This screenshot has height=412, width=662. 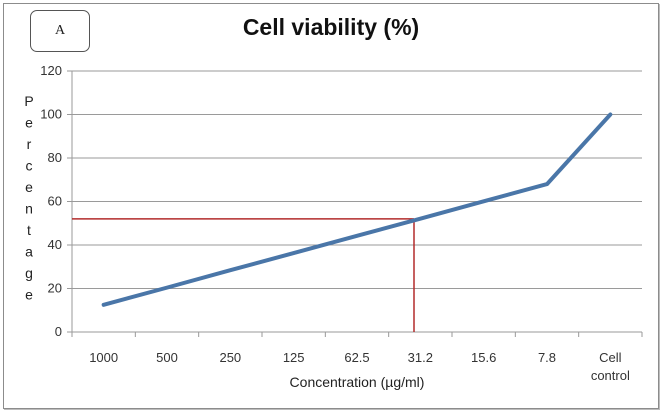 What do you see at coordinates (103, 357) in the screenshot?
I see `x-tick-label: 1000` at bounding box center [103, 357].